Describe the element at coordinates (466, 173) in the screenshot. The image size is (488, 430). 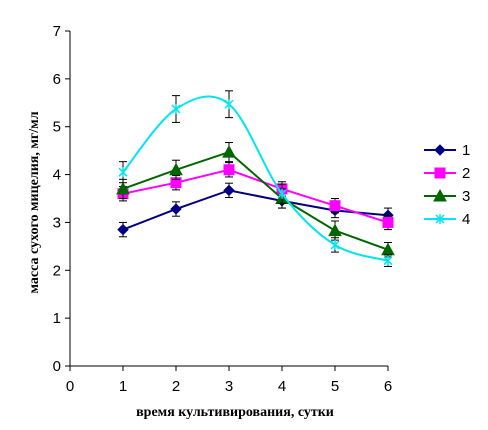
I see `legend-label: 2` at that location.